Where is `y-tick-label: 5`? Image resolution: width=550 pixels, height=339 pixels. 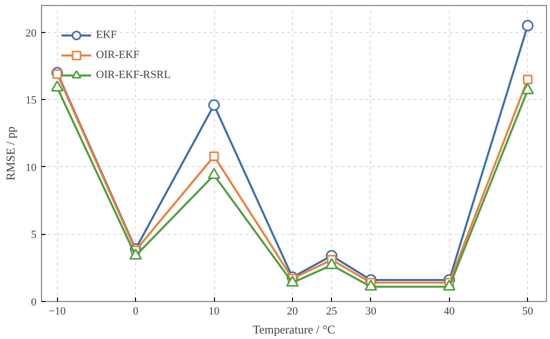
y-tick-label: 5 is located at coordinates (34, 235).